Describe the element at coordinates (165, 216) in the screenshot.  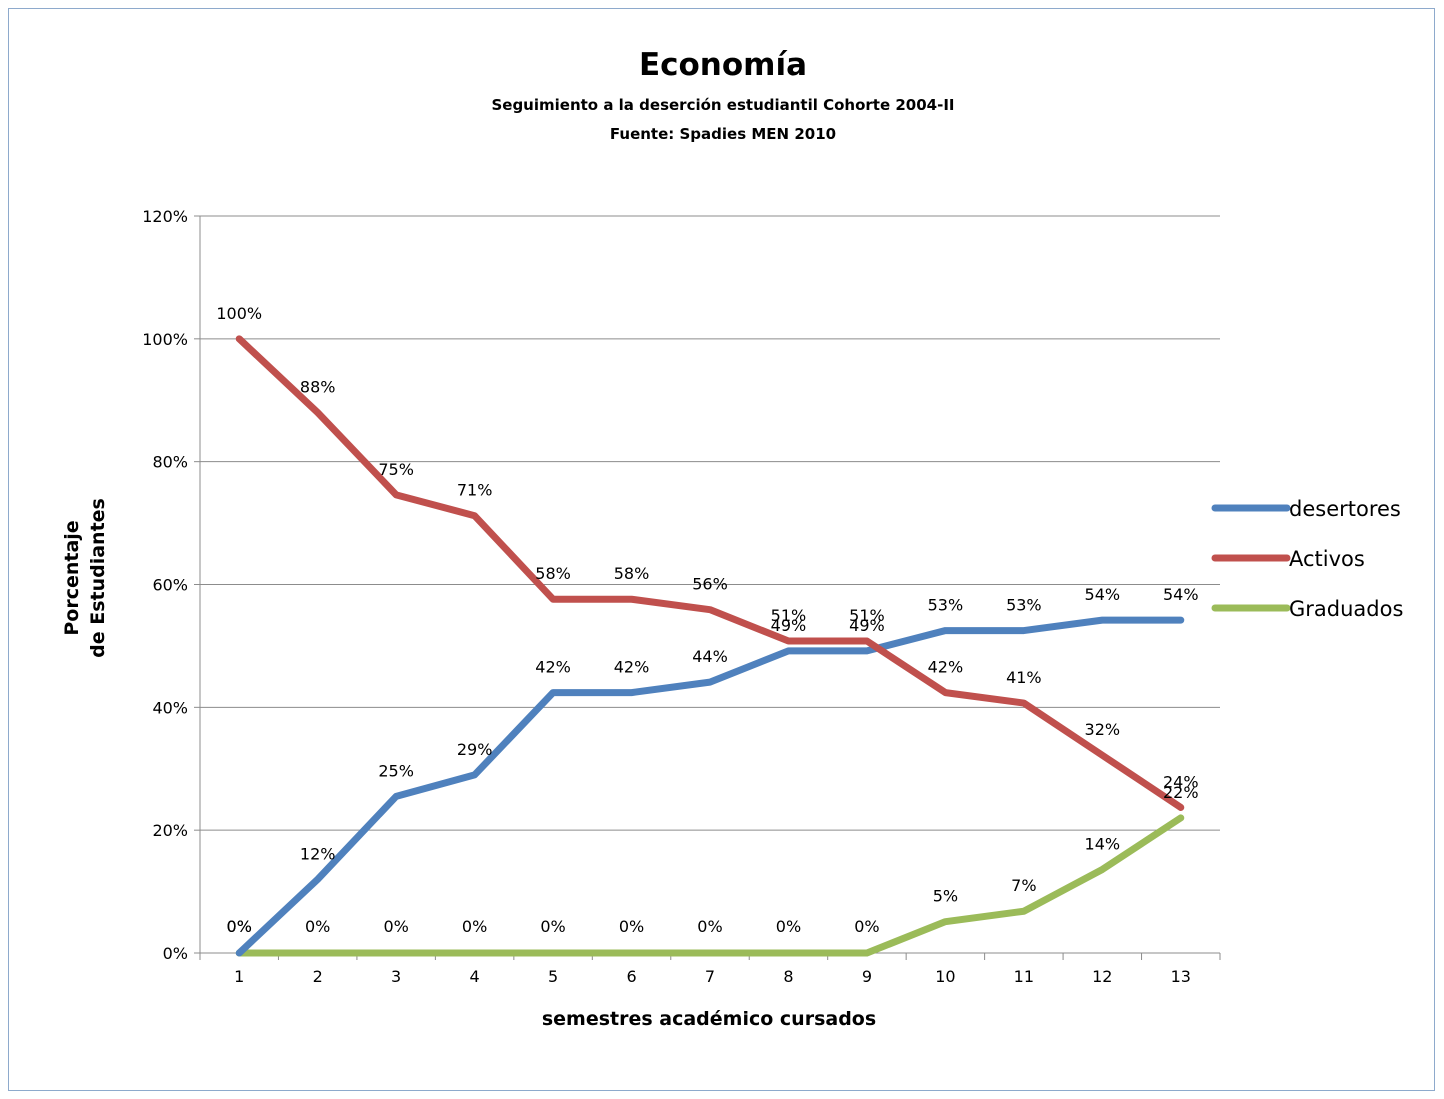
I see `y-tick-label: 120%` at that location.